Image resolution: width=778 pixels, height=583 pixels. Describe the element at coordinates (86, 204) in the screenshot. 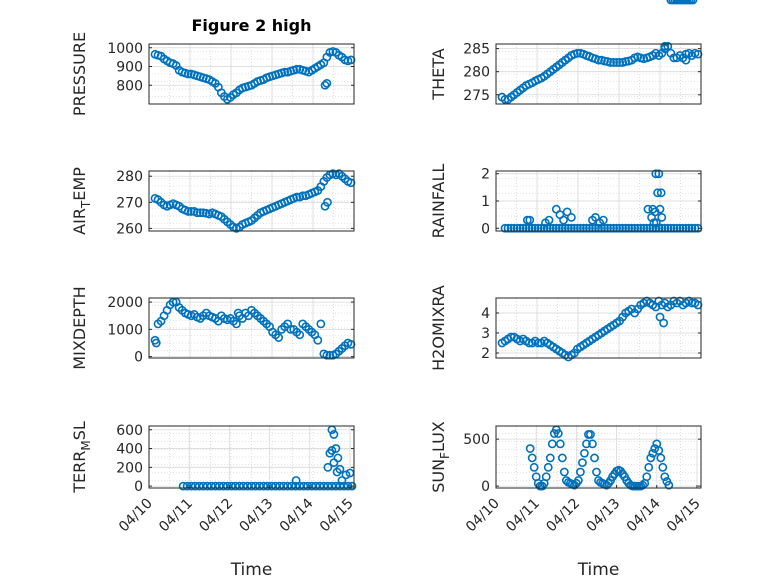

I see `y-axis-label-sub: T` at that location.